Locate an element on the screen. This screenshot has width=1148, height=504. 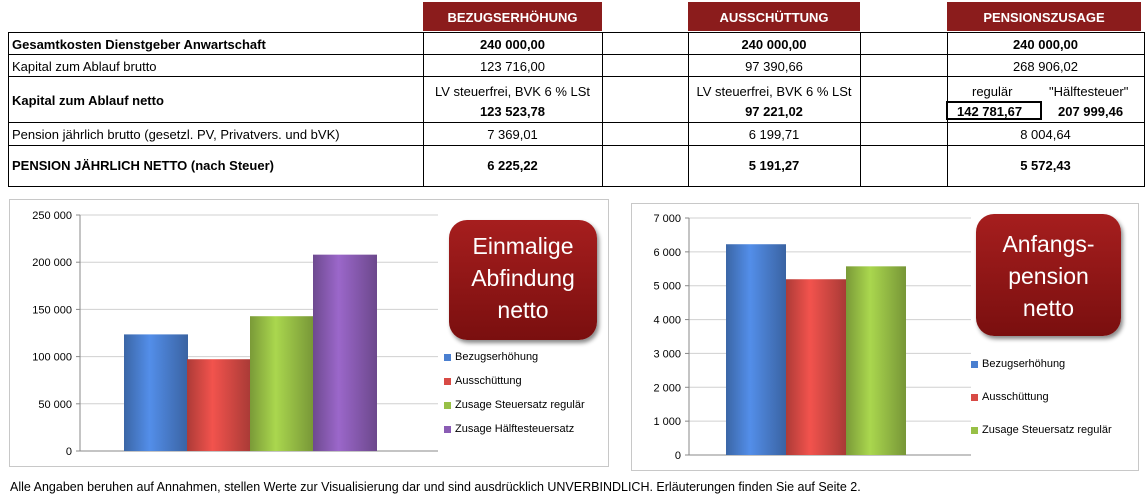
cell-pension-netto-pension: 5 572,43 is located at coordinates (1045, 165).